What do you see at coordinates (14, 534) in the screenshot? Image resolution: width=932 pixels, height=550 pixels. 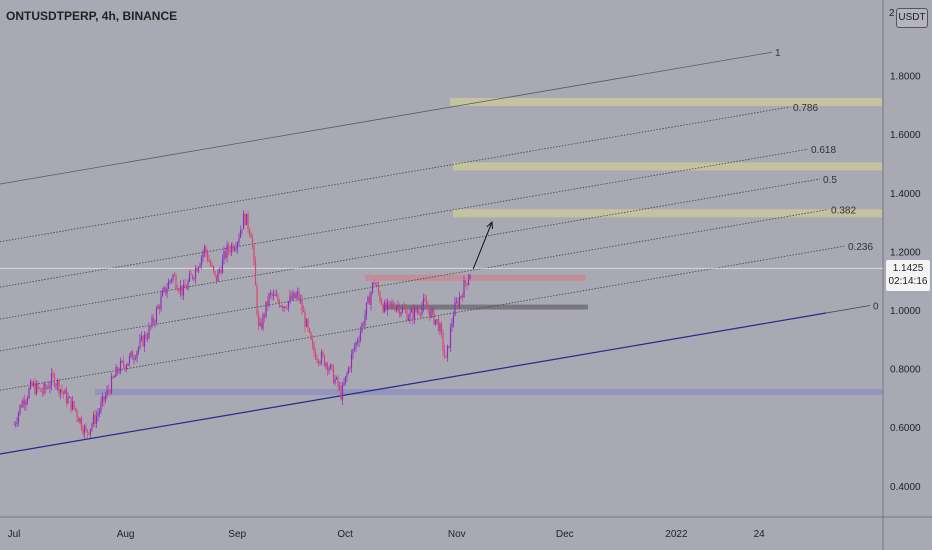 I see `x-tick-label: Jul` at bounding box center [14, 534].